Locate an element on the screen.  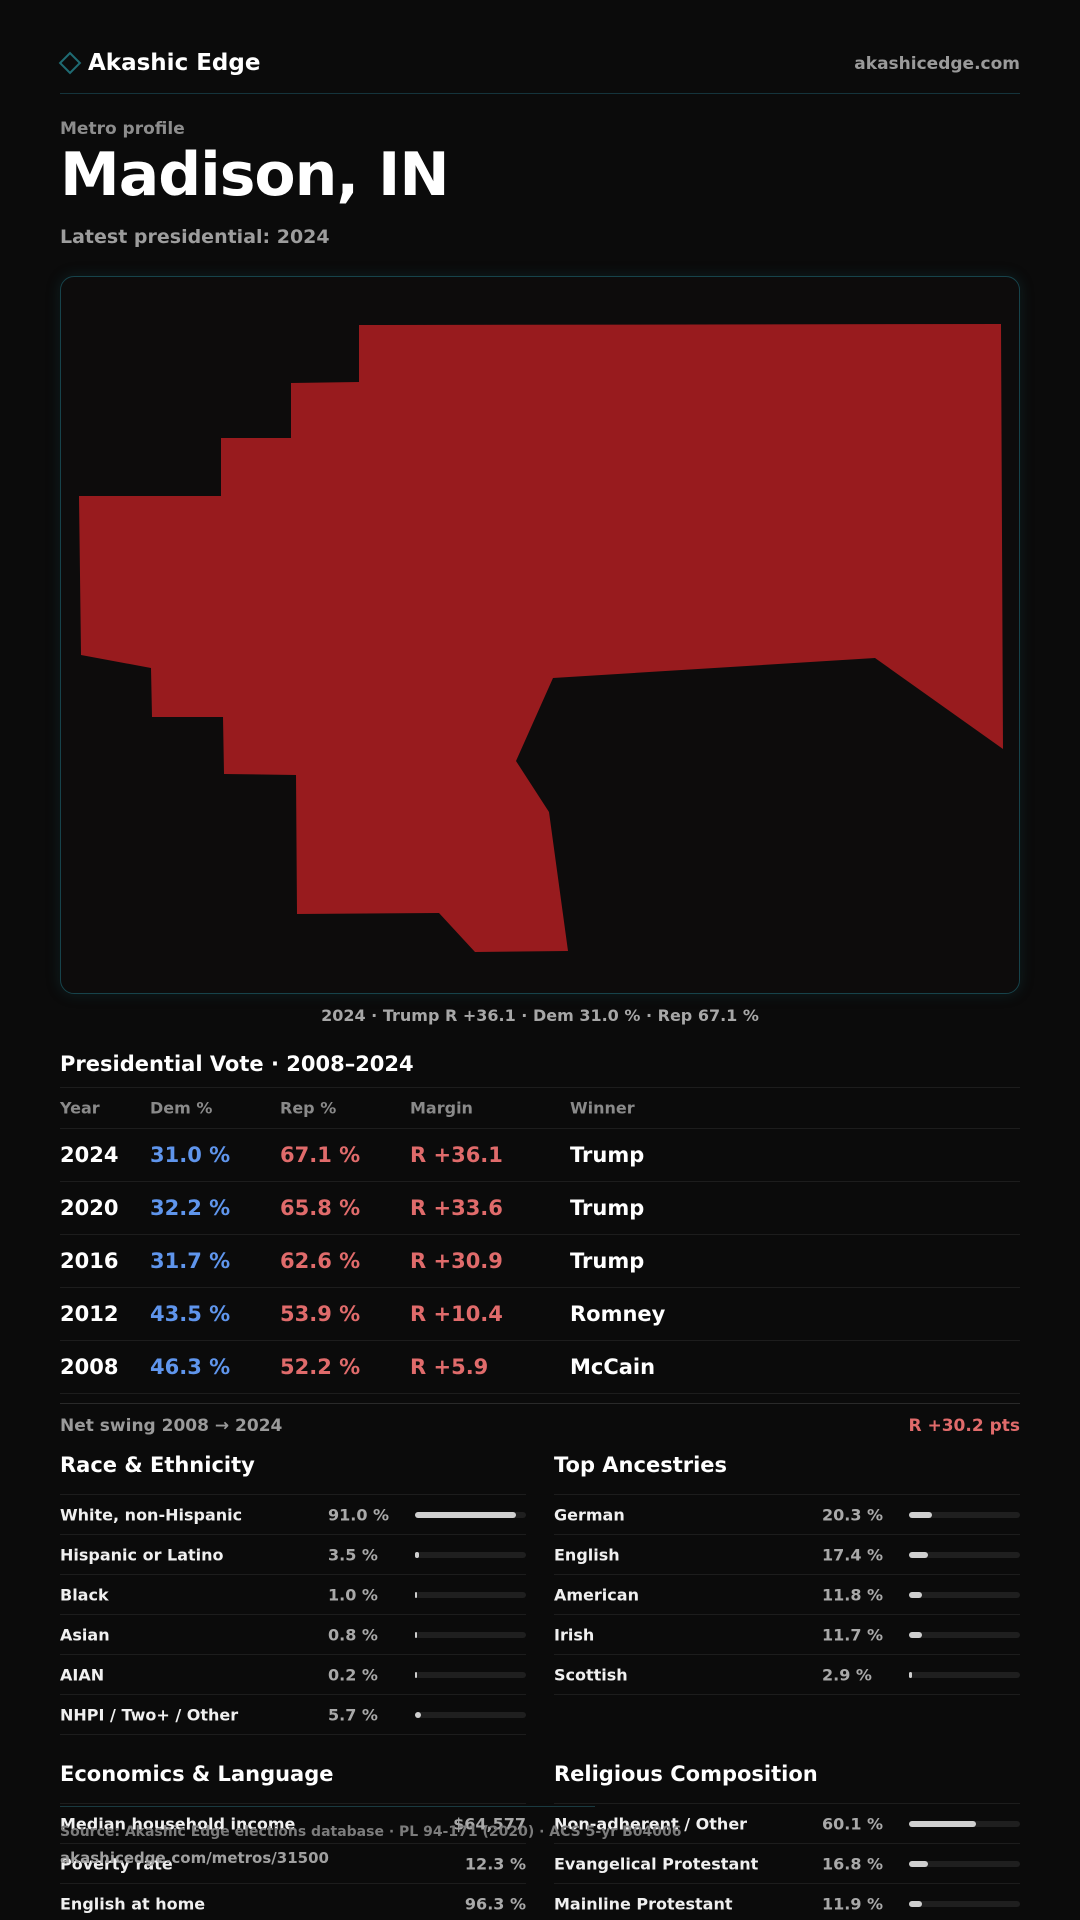
row-dem: 31.7 % is located at coordinates (190, 1261).